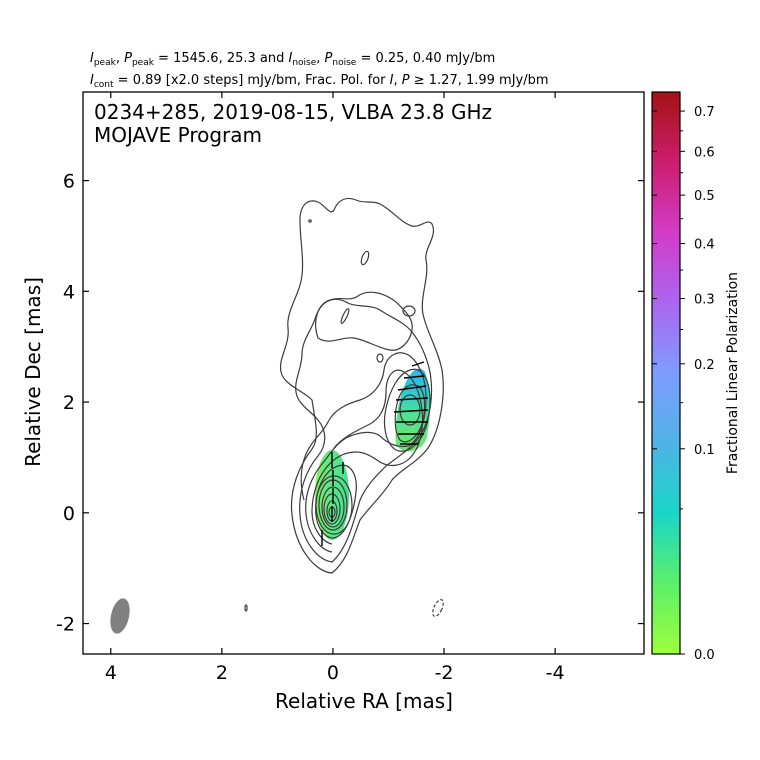  Describe the element at coordinates (33, 372) in the screenshot. I see `y-axis-label: Relative Dec [mas]` at that location.